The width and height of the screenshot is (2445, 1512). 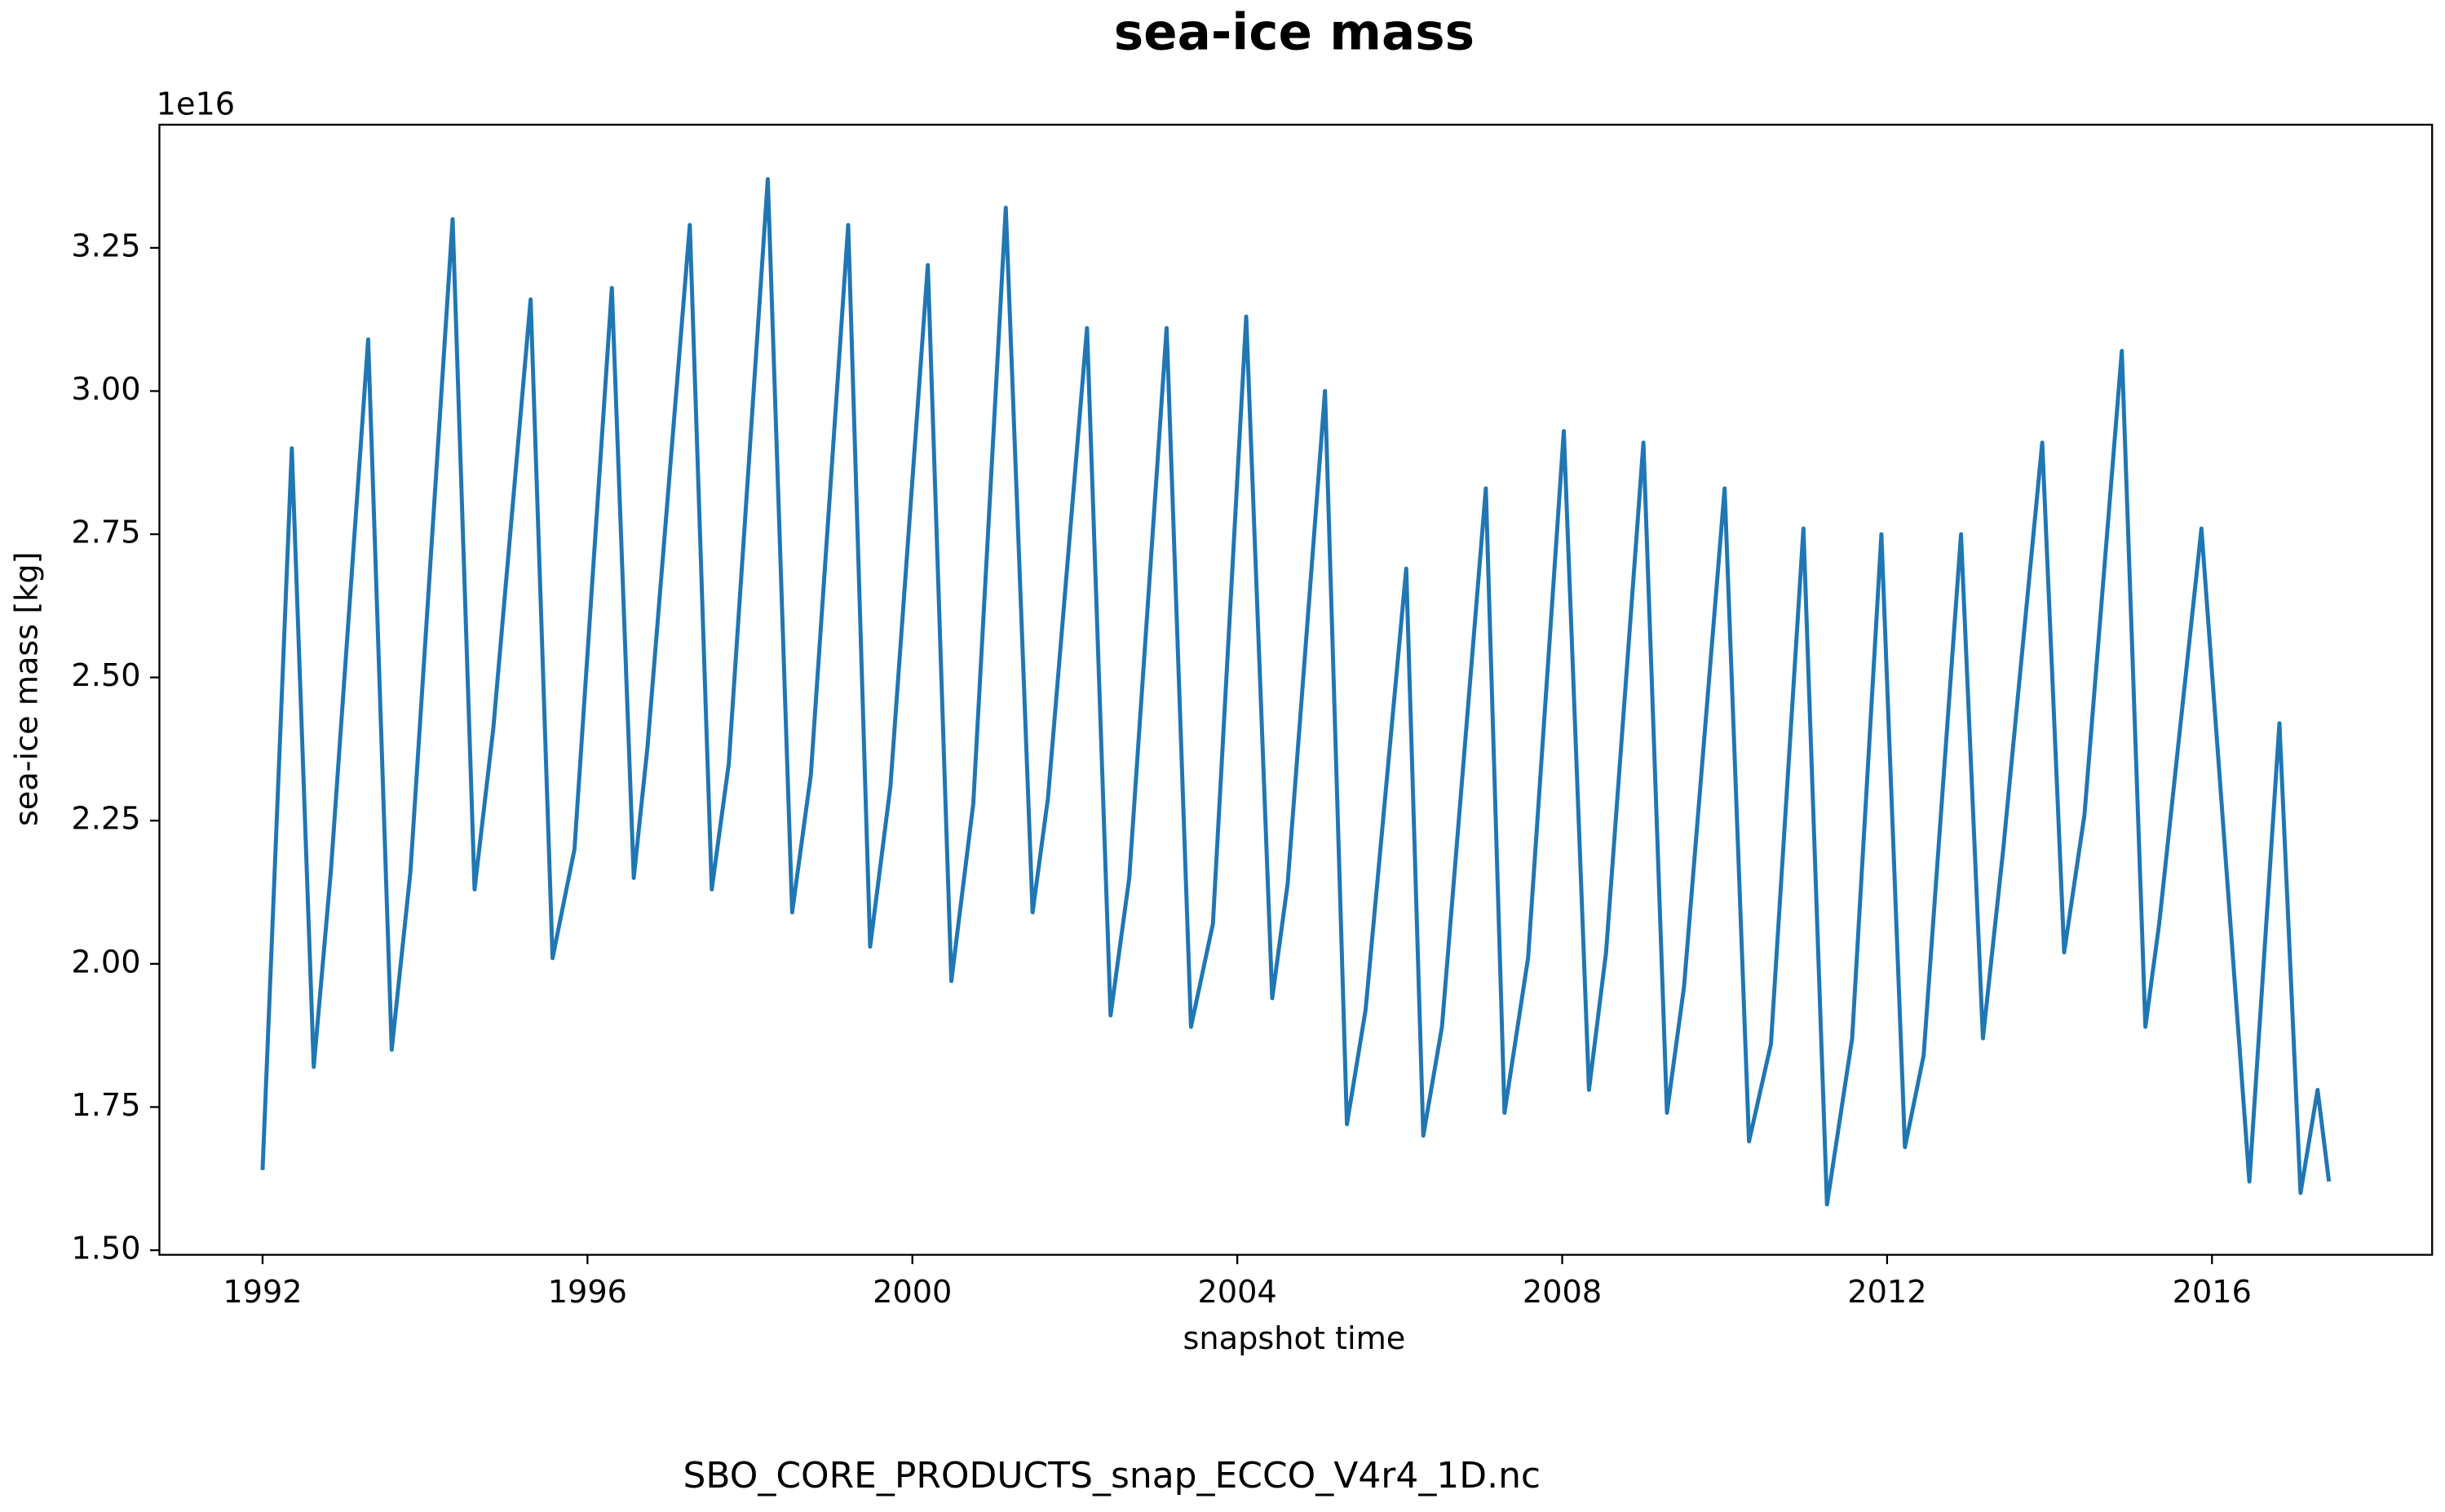 What do you see at coordinates (2212, 1293) in the screenshot?
I see `x-tick-label: 2016` at bounding box center [2212, 1293].